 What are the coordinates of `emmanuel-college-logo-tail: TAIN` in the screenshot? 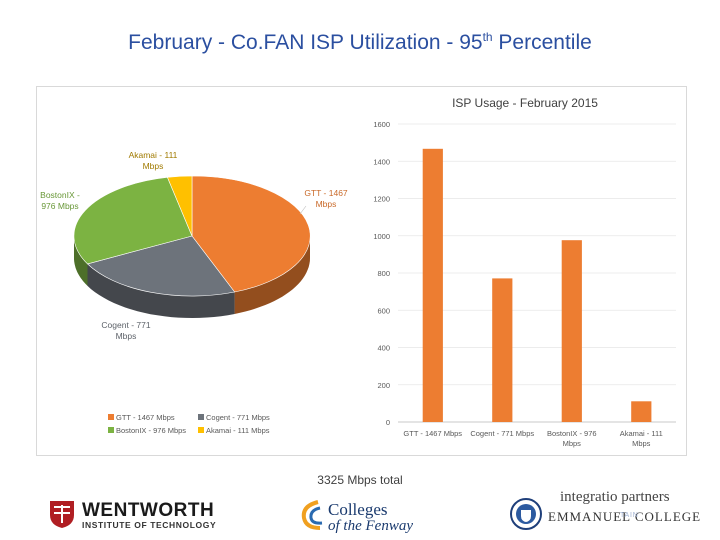 It's located at (629, 515).